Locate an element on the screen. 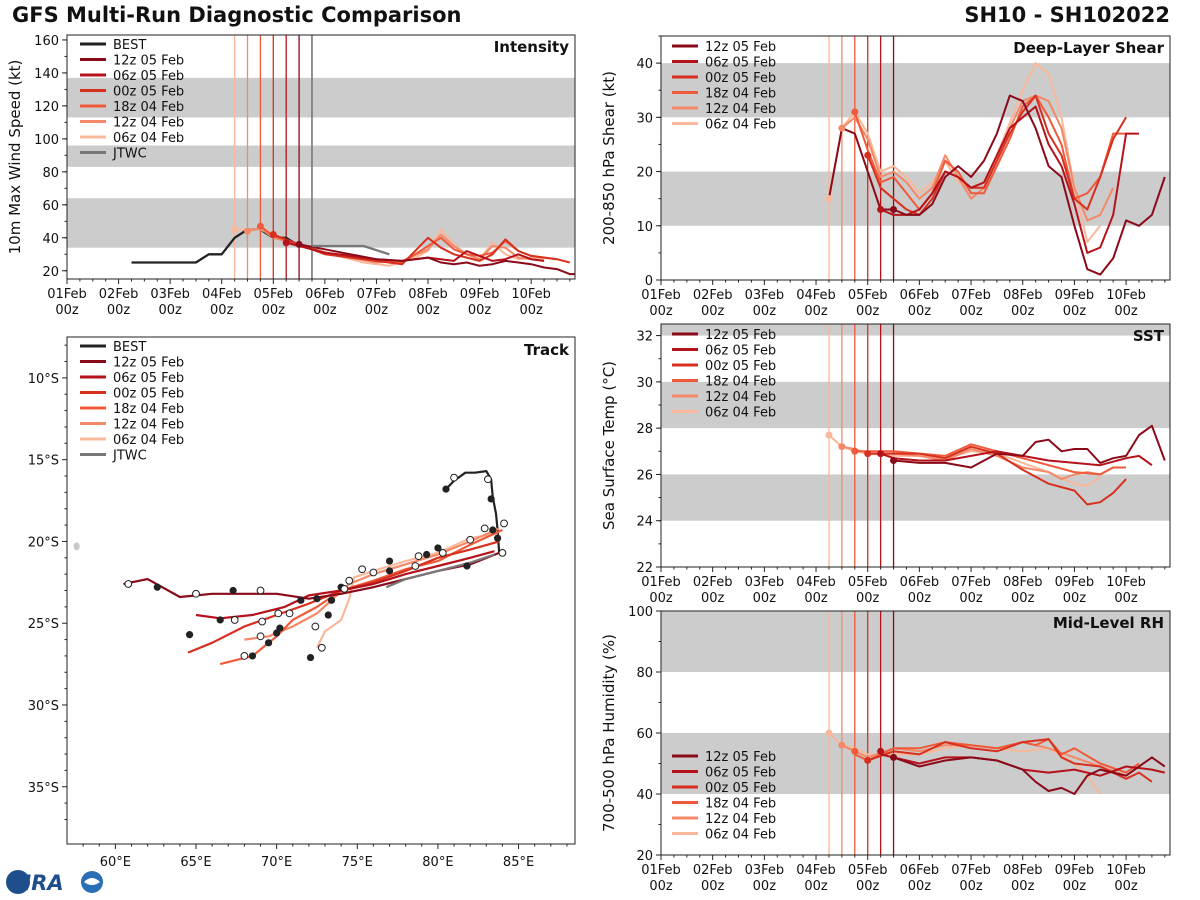 This screenshot has height=900, width=1200. y-tick-label: 22 is located at coordinates (644, 568).